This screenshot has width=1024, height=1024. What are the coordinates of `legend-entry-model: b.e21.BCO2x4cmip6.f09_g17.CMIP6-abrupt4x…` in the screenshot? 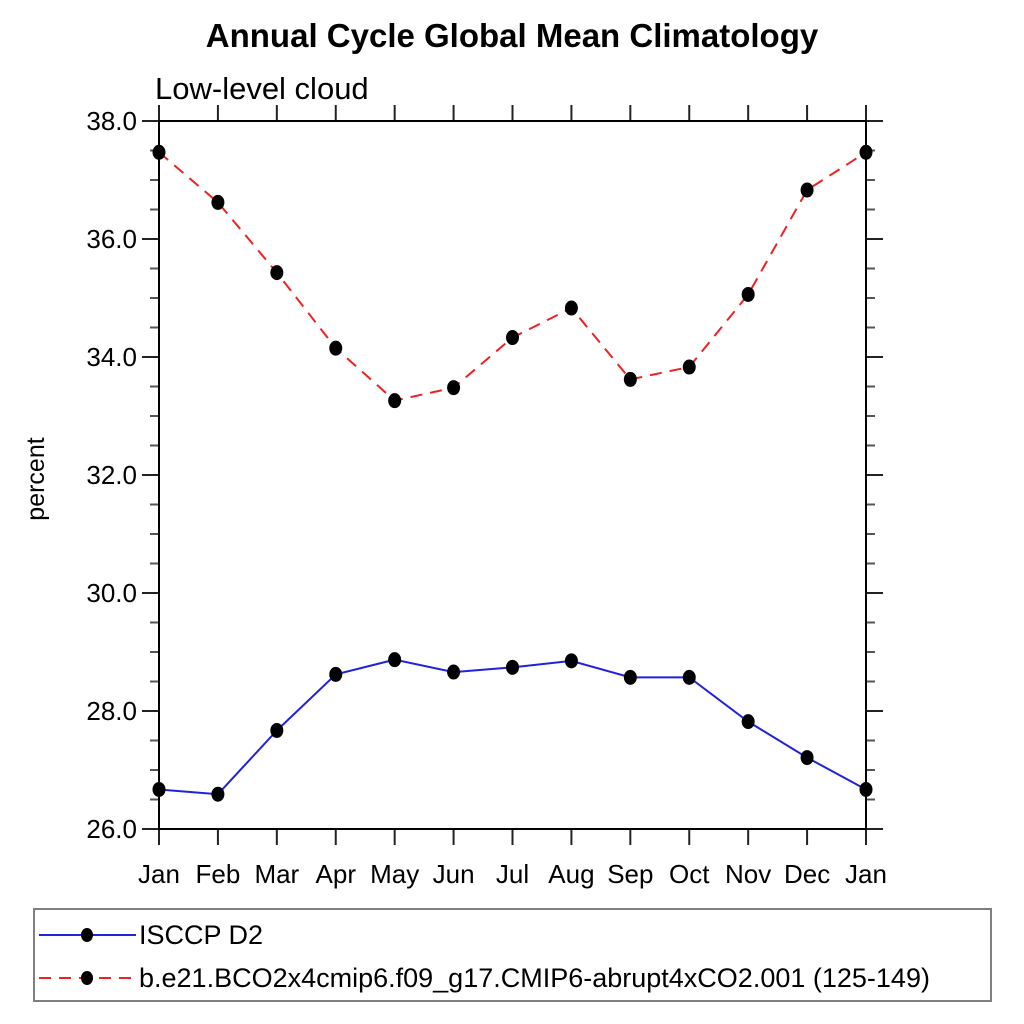 It's located at (483, 978).